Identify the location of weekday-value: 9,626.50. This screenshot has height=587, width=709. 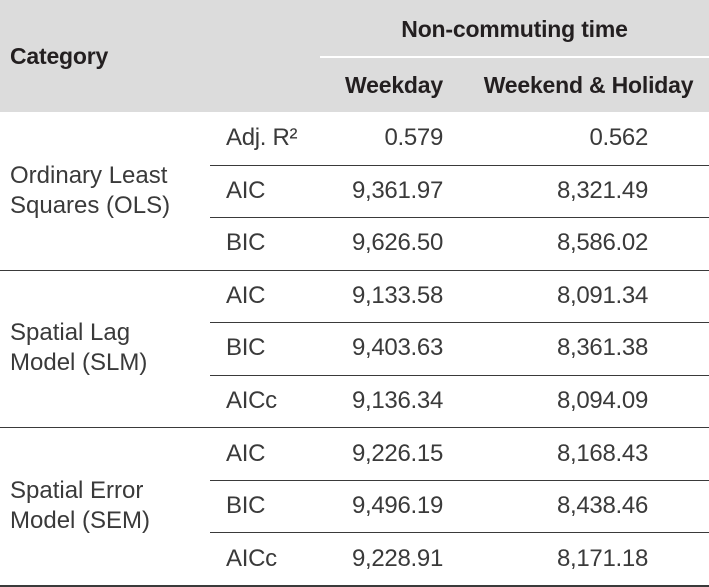
(397, 243).